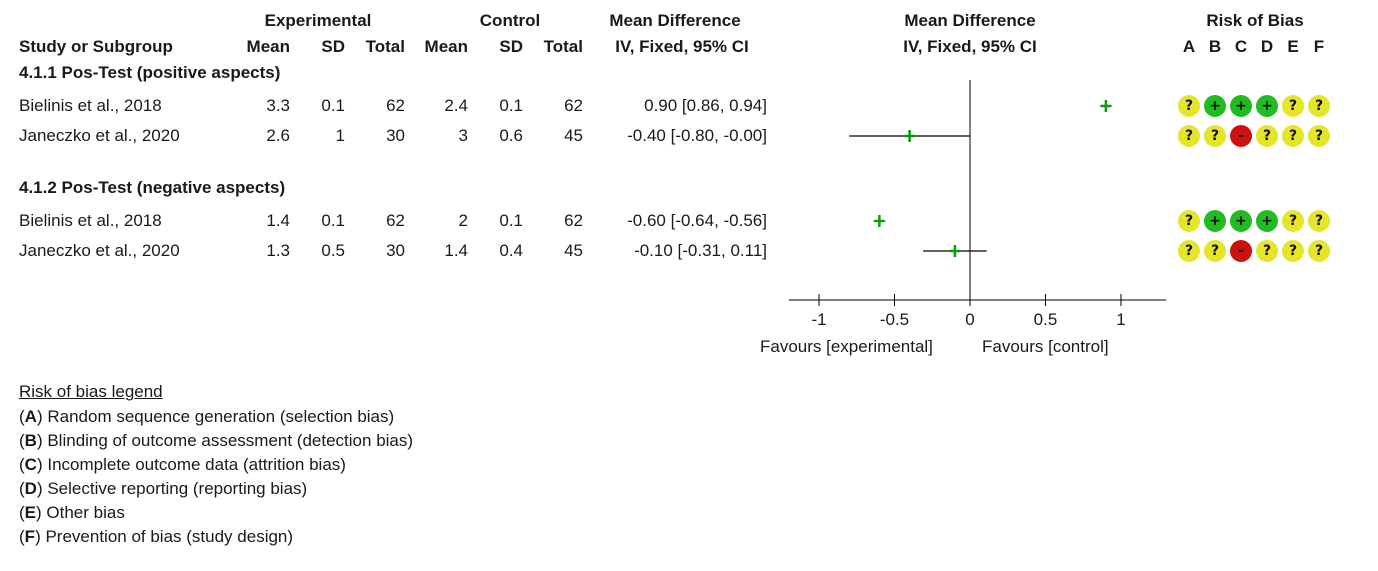 The image size is (1378, 571). Describe the element at coordinates (278, 135) in the screenshot. I see `exp-mean-cell: 2.6` at that location.